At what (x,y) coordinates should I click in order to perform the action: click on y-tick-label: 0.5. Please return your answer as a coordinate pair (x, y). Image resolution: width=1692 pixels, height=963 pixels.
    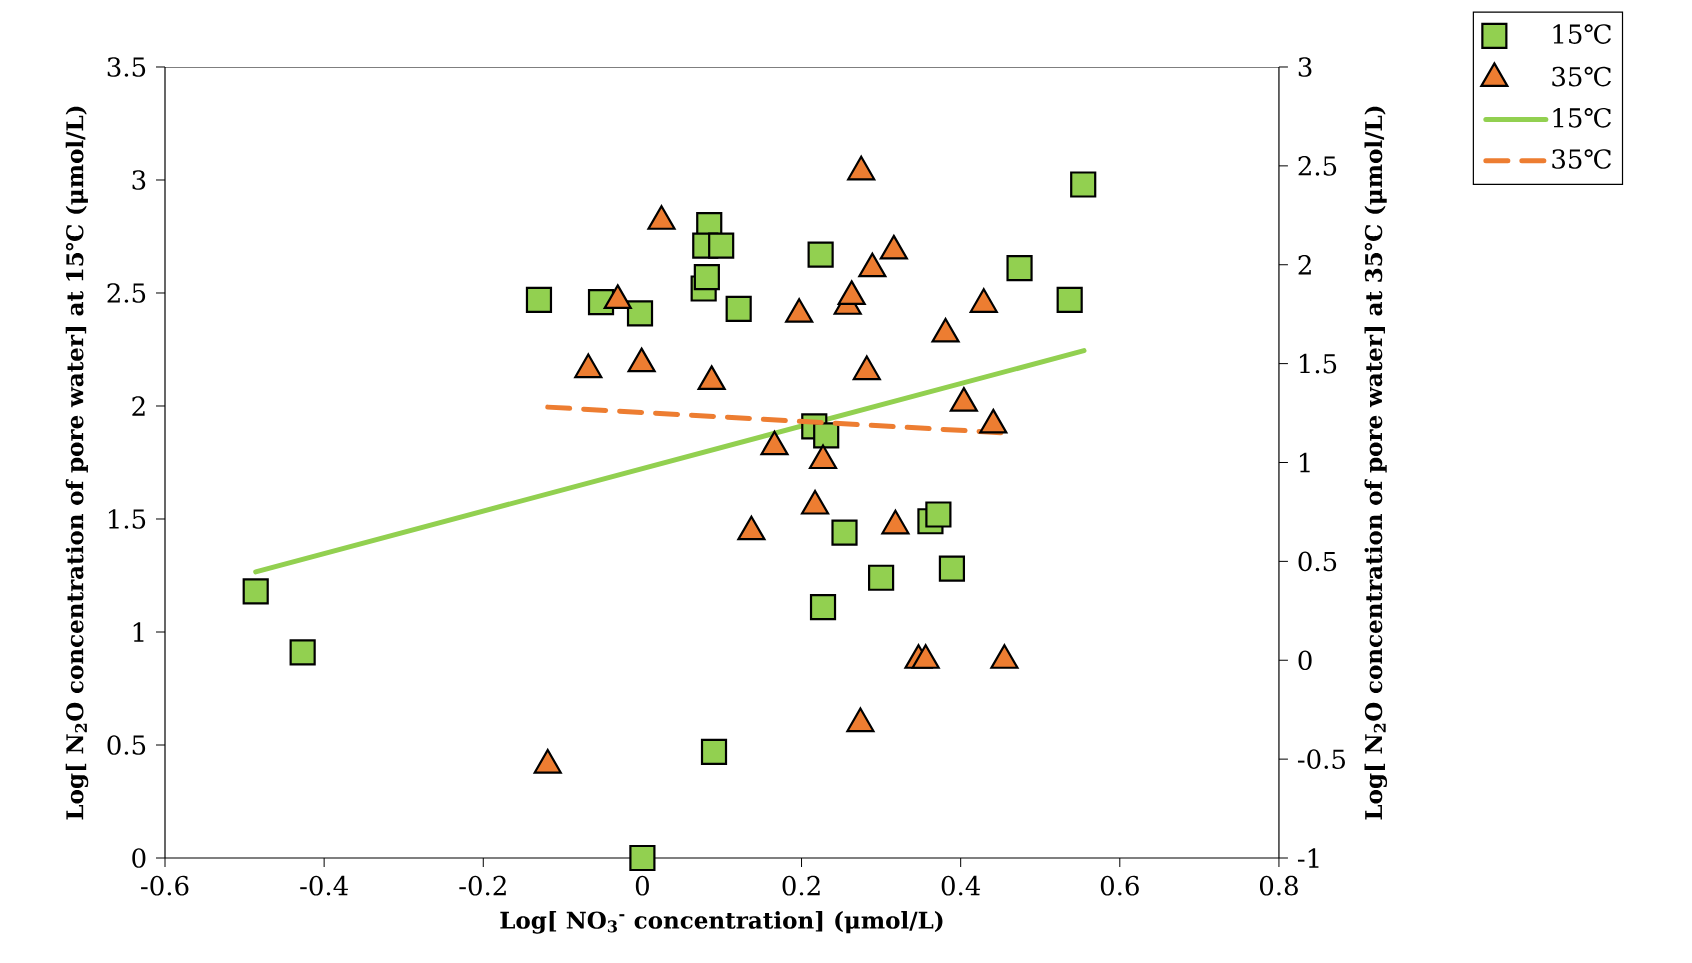
    Looking at the image, I should click on (126, 745).